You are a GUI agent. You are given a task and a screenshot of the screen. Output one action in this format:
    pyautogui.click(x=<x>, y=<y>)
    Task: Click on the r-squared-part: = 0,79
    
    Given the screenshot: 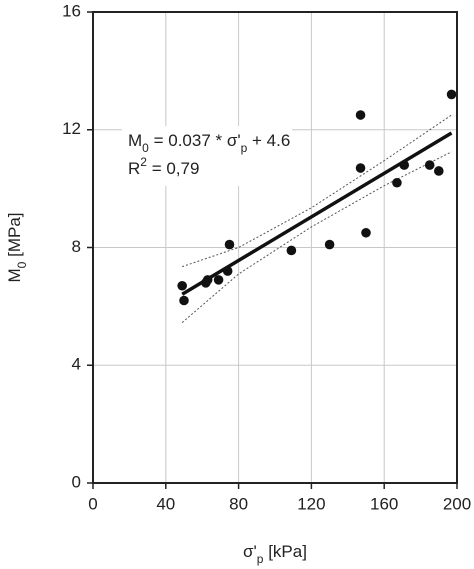 What is the action you would take?
    pyautogui.click(x=173, y=168)
    